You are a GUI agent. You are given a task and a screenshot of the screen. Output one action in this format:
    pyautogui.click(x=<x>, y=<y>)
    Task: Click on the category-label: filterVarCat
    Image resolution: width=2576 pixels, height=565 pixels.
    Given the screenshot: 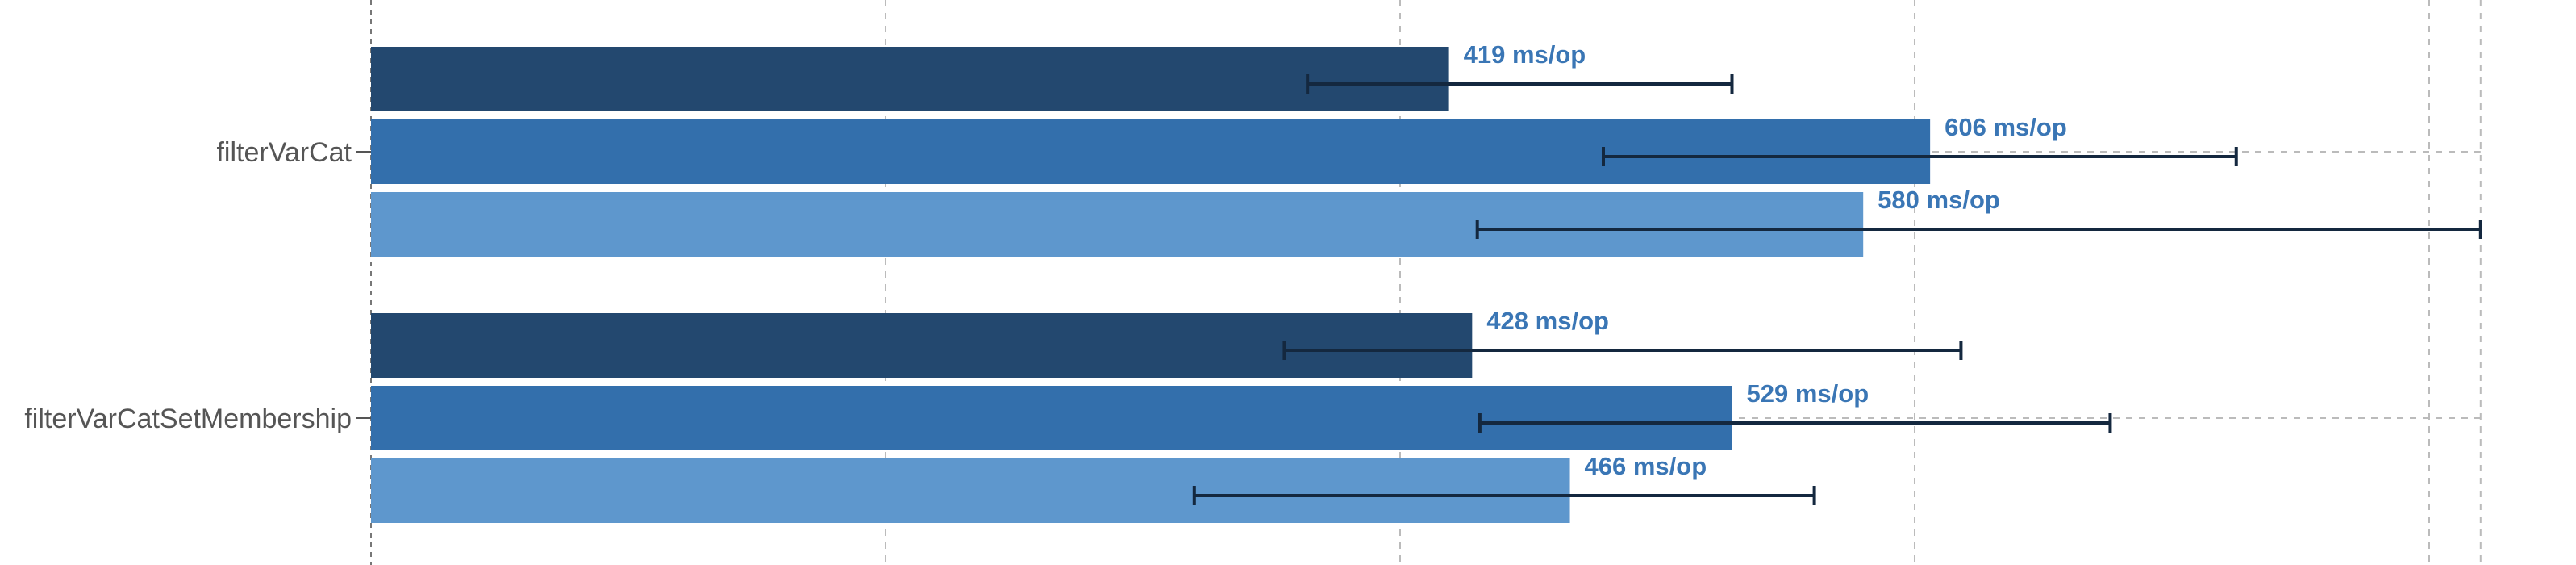 What is the action you would take?
    pyautogui.click(x=284, y=152)
    